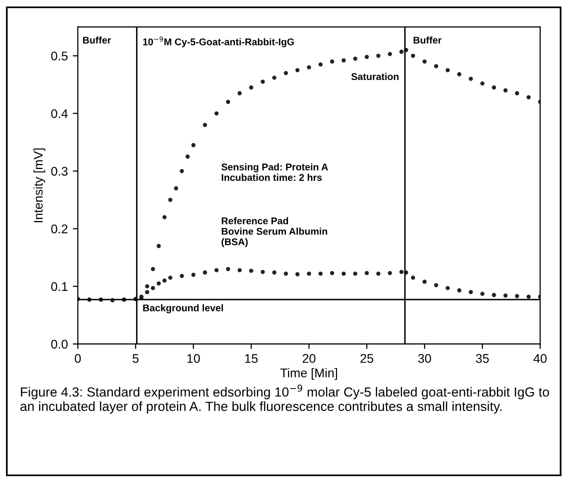 The width and height of the screenshot is (568, 490). Describe the element at coordinates (59, 113) in the screenshot. I see `y-tick-label: 0.4` at that location.